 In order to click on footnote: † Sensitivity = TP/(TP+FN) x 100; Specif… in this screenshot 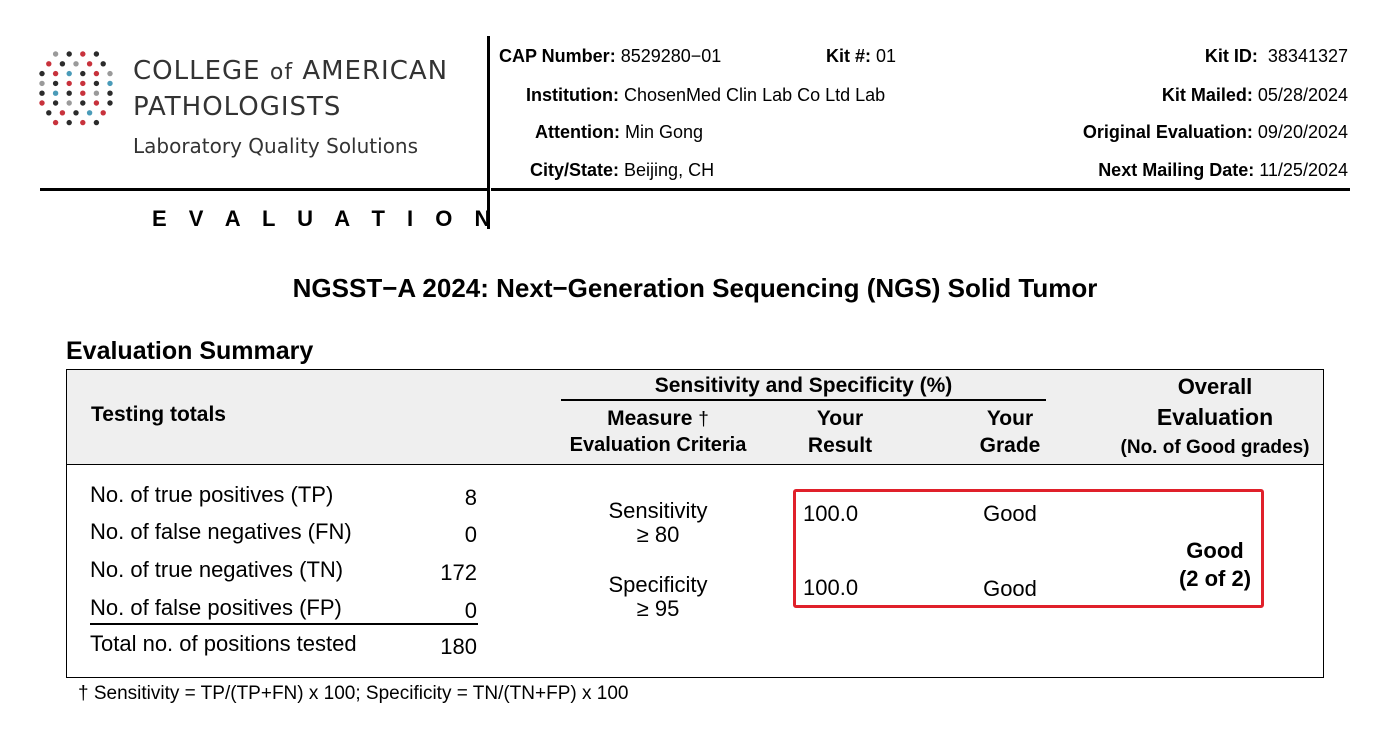, I will do `click(353, 693)`.